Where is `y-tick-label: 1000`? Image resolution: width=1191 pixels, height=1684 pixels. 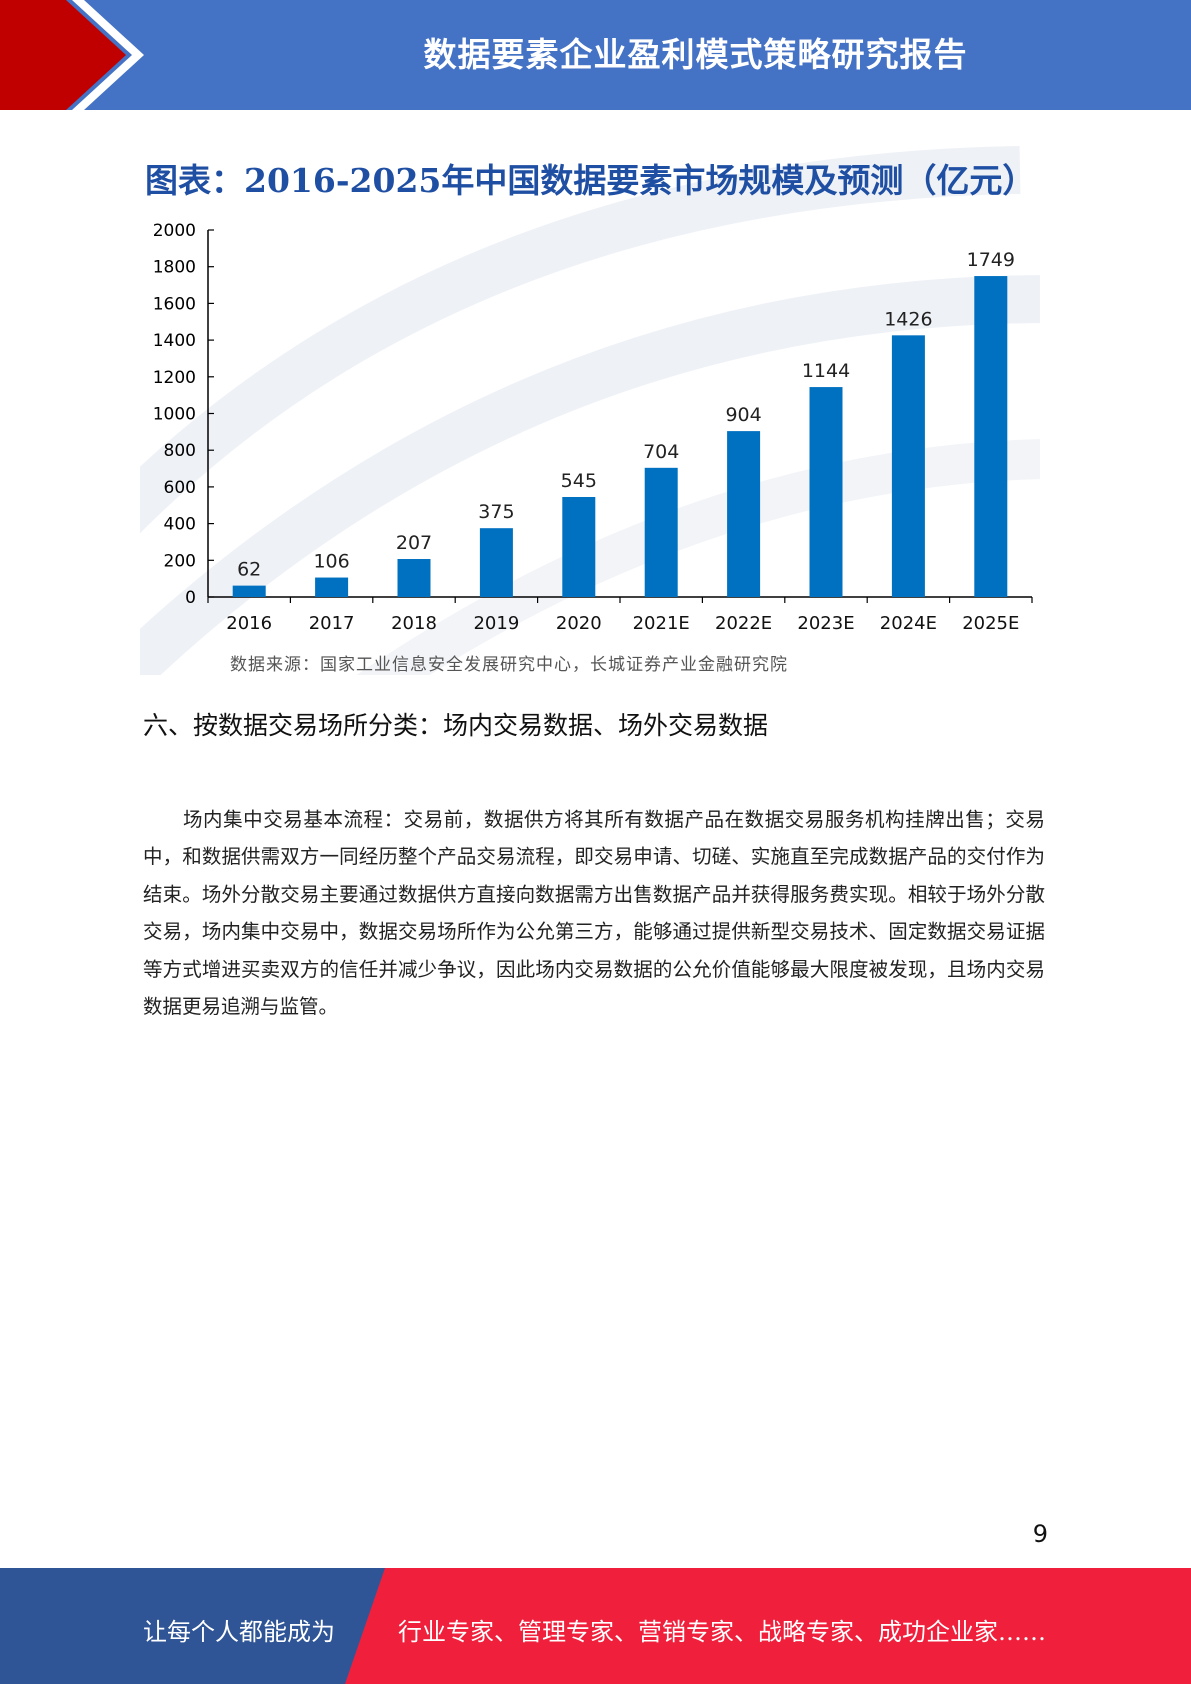
y-tick-label: 1000 is located at coordinates (174, 415).